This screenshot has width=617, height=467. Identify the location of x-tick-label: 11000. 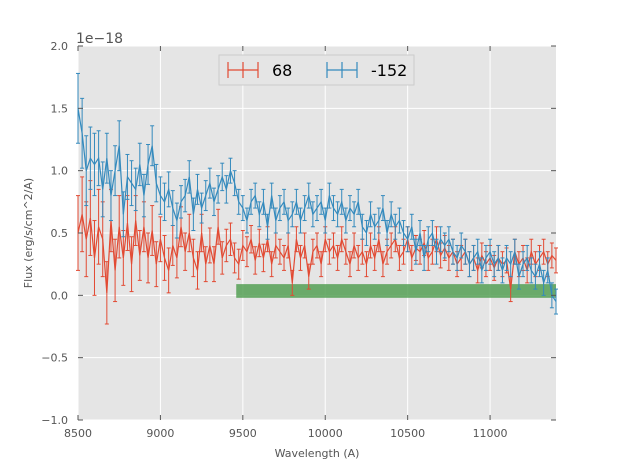
(490, 433).